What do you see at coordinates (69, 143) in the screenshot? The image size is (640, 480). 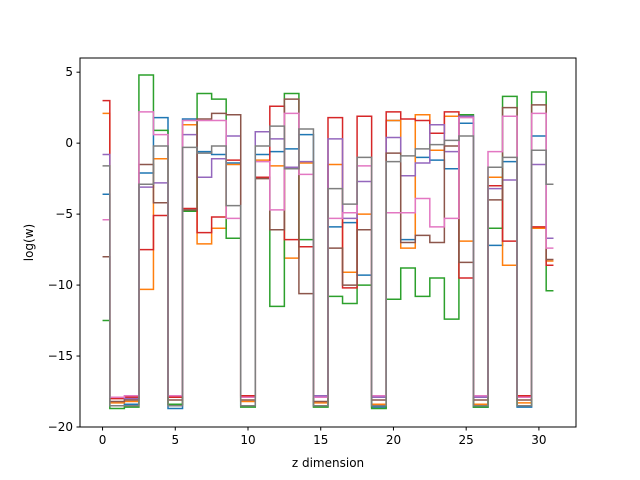 I see `y-tick-label: 0` at bounding box center [69, 143].